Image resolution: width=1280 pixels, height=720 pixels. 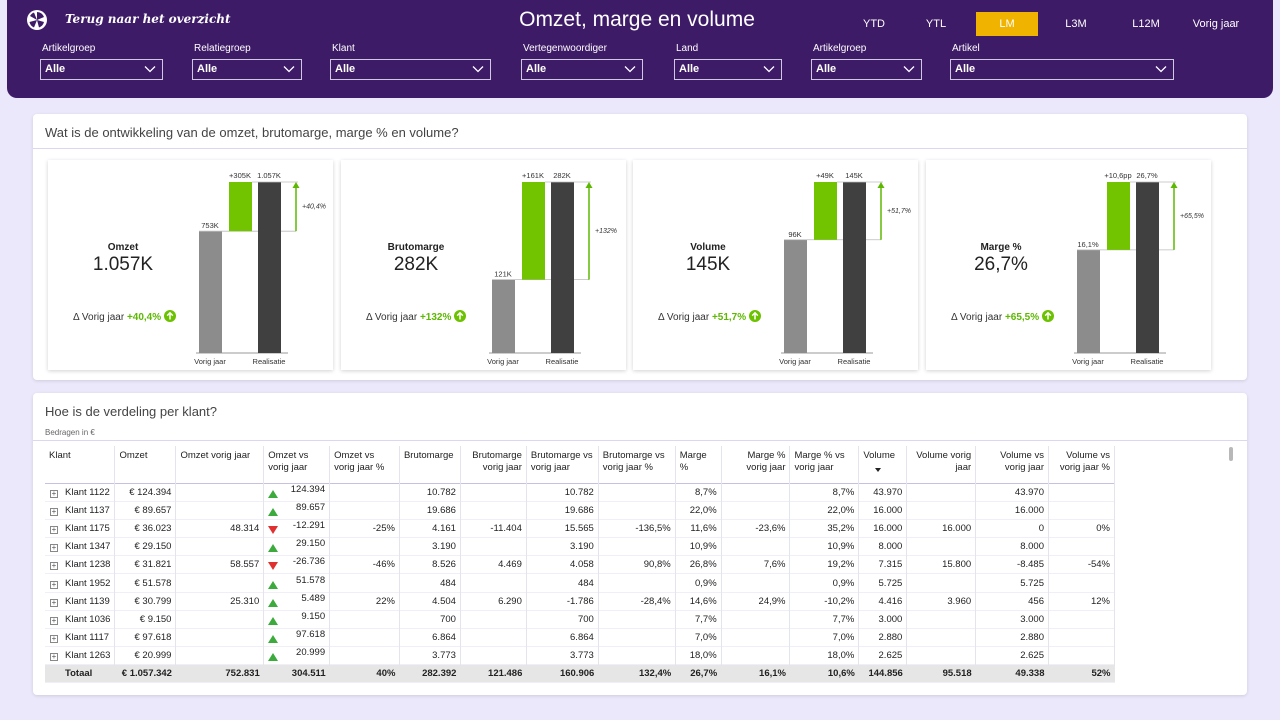 I want to click on column-header: Volume vorig jaar, so click(x=941, y=464).